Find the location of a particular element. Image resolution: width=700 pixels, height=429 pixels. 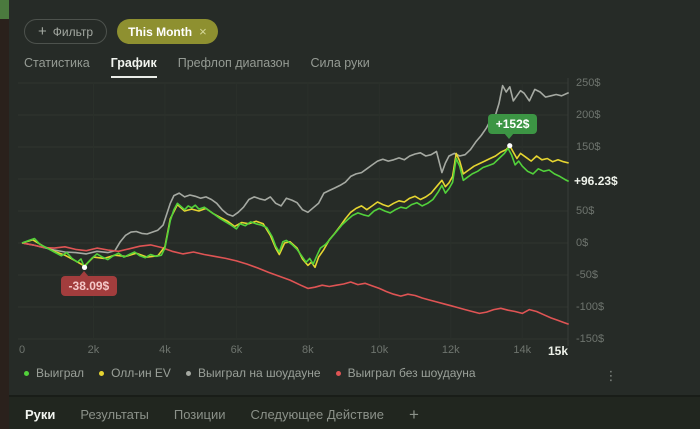

legend-label: Выиграл is located at coordinates (60, 373).